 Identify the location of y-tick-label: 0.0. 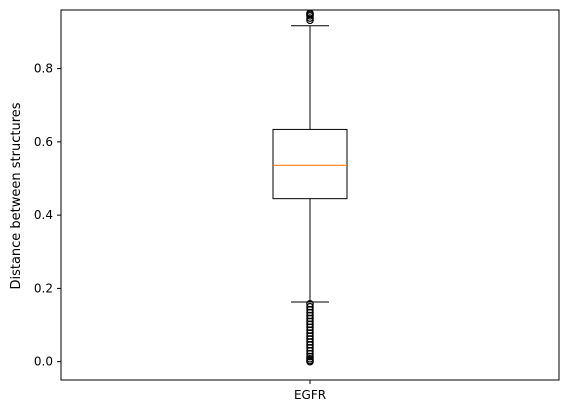
(43, 362).